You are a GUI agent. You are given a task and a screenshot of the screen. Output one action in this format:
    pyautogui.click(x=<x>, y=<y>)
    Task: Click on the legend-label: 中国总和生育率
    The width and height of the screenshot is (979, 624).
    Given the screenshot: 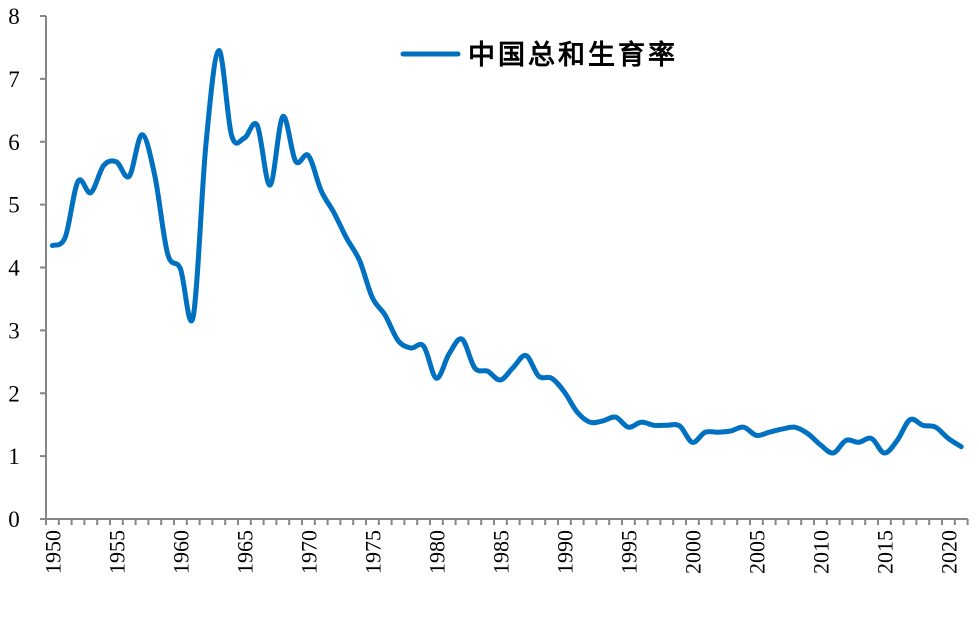 What is the action you would take?
    pyautogui.click(x=573, y=55)
    